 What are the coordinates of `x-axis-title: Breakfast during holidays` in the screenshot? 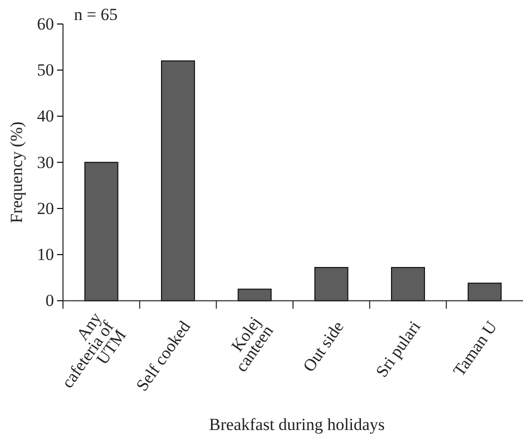 It's located at (297, 424).